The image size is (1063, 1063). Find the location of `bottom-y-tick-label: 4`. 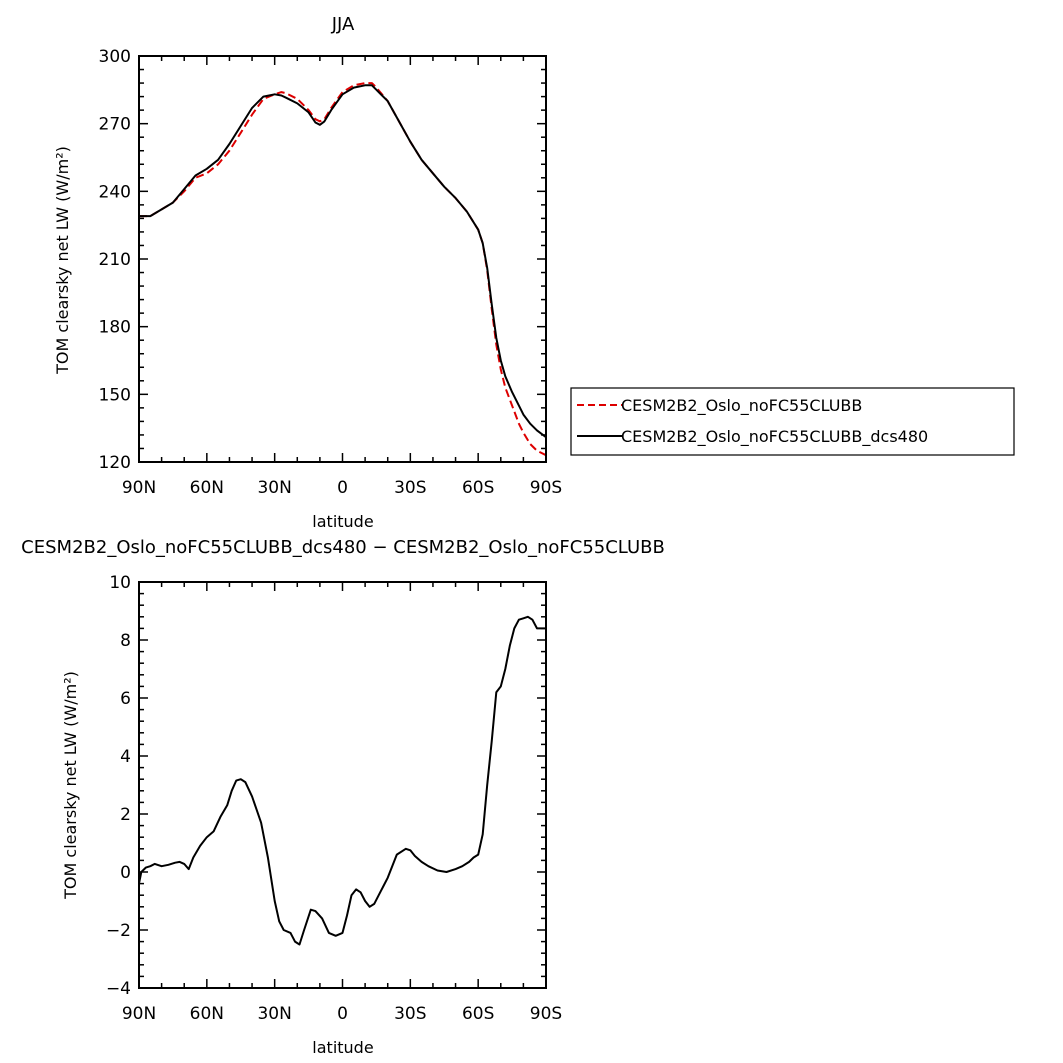

bottom-y-tick-label: 4 is located at coordinates (125, 757).